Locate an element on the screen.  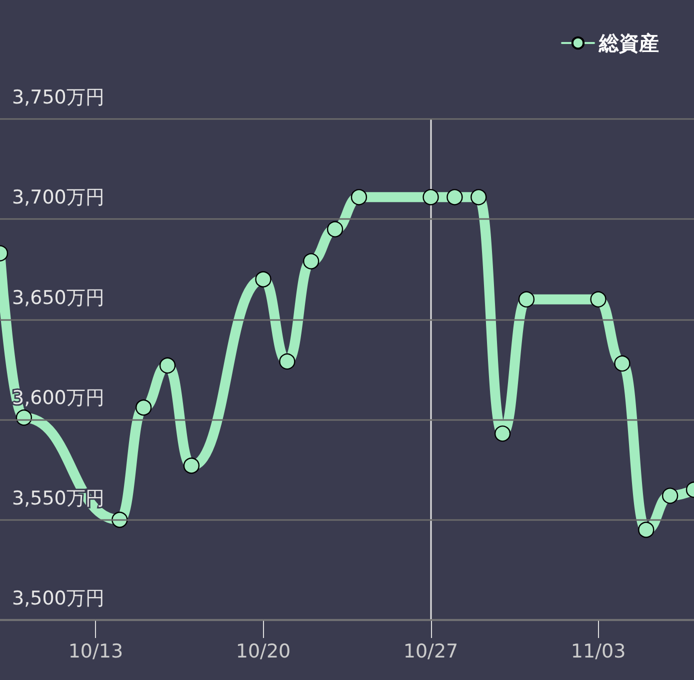
legend-label: 総資産 is located at coordinates (628, 43).